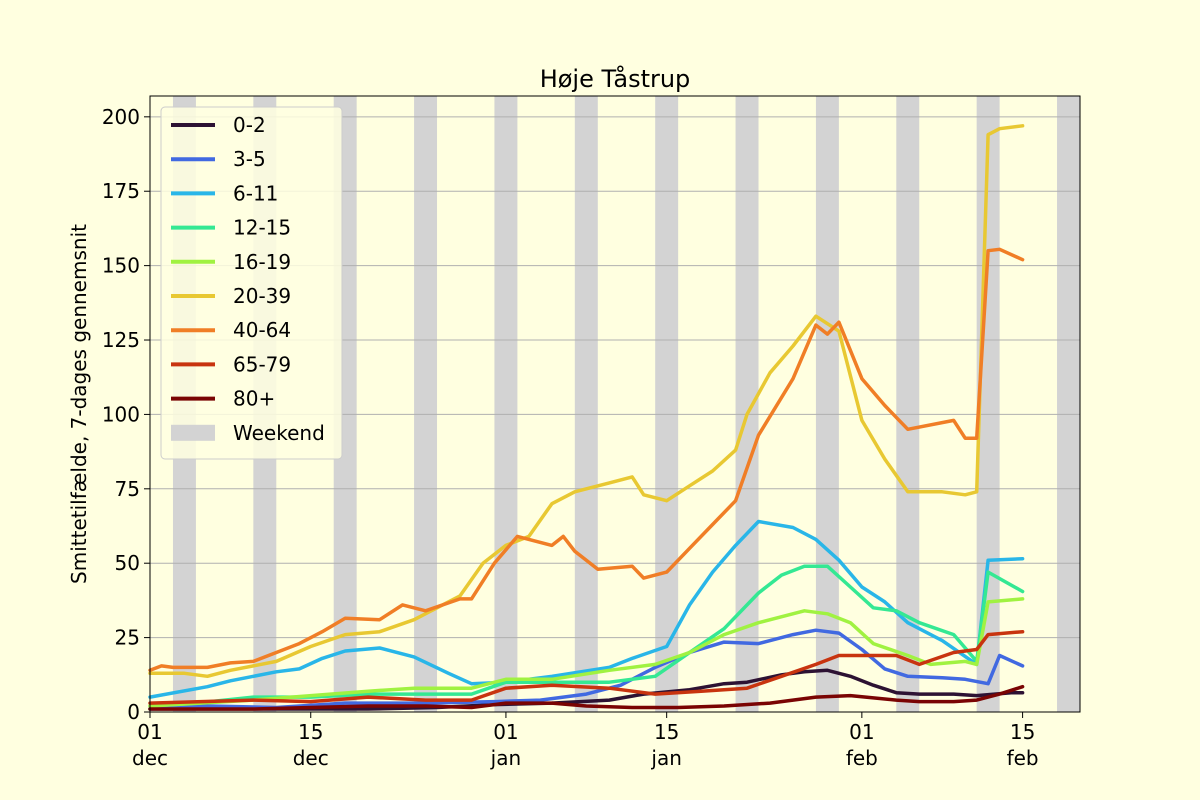 This screenshot has height=800, width=1200. Describe the element at coordinates (127, 563) in the screenshot. I see `y-tick-label: 50` at that location.